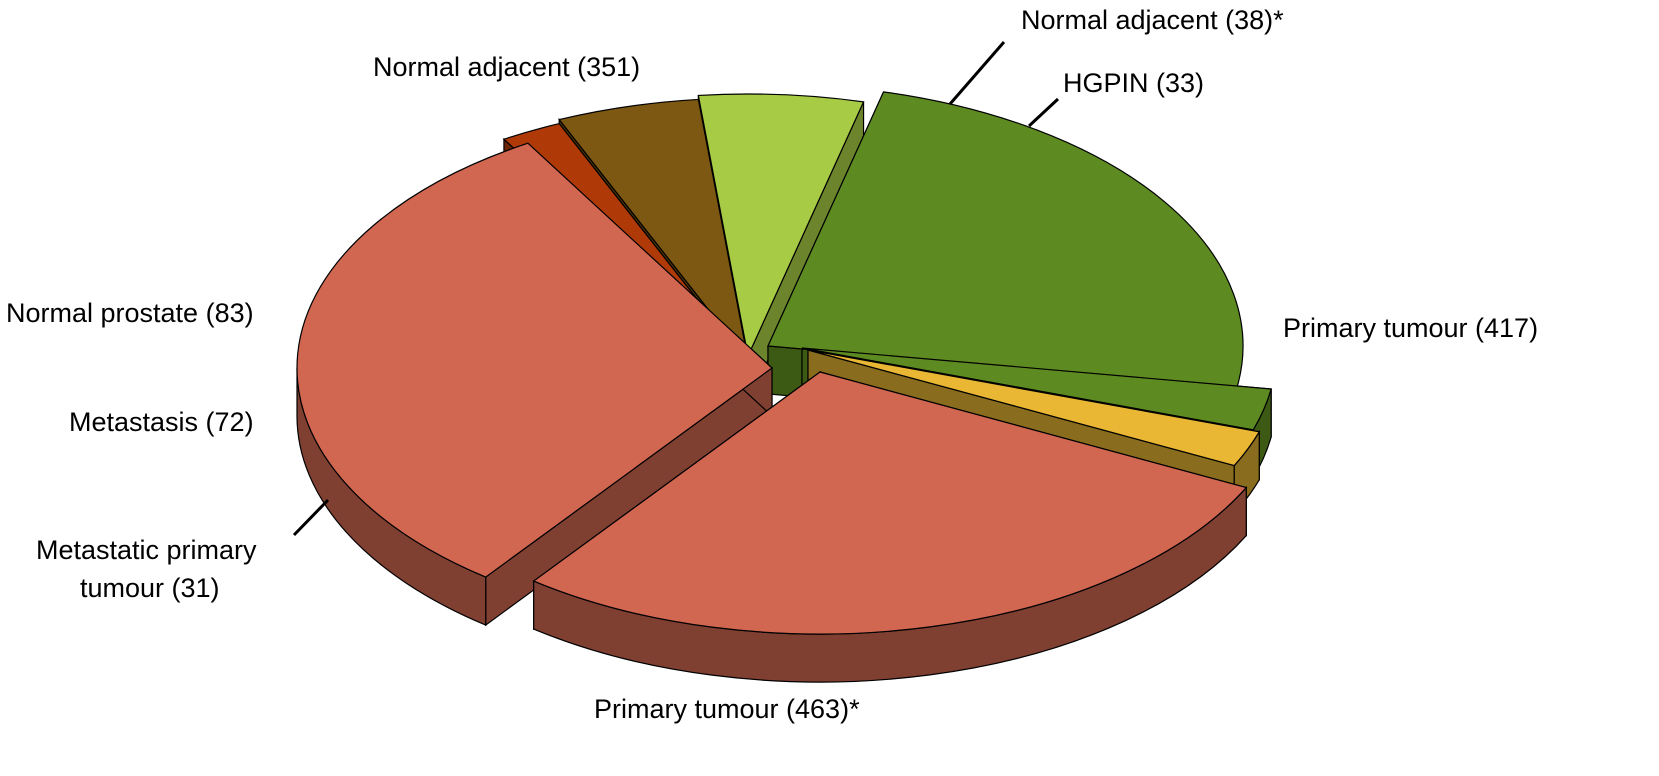 The image size is (1659, 776). I want to click on leader-metastatic-primary, so click(311, 517).